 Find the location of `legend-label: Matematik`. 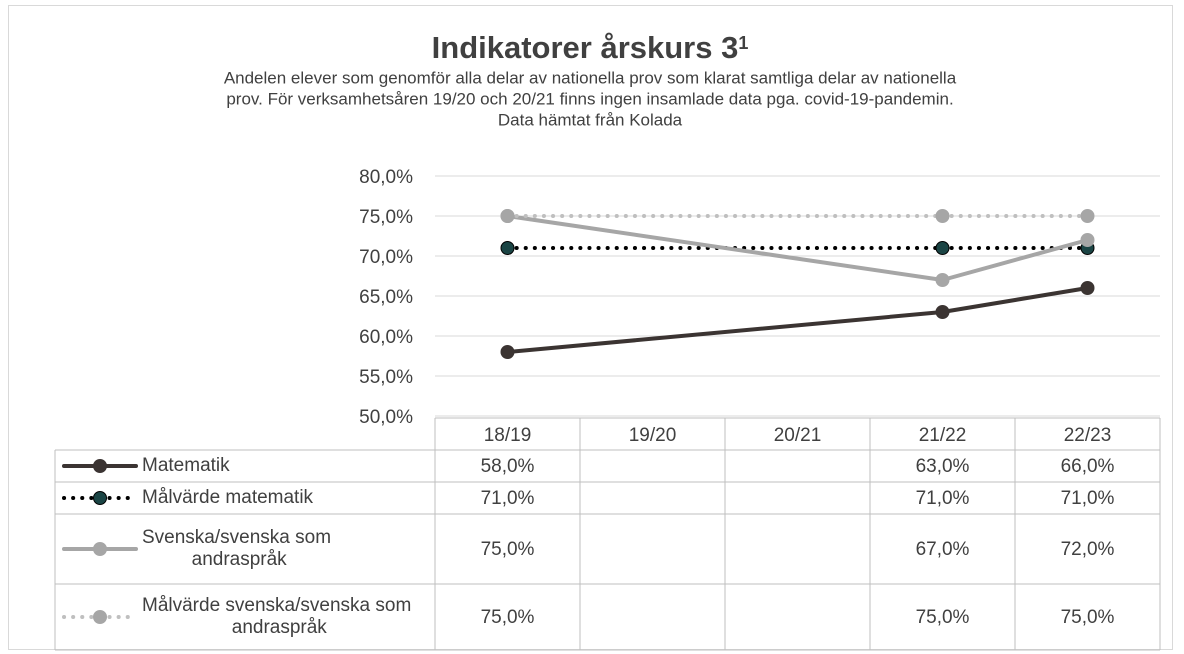

legend-label: Matematik is located at coordinates (186, 465).